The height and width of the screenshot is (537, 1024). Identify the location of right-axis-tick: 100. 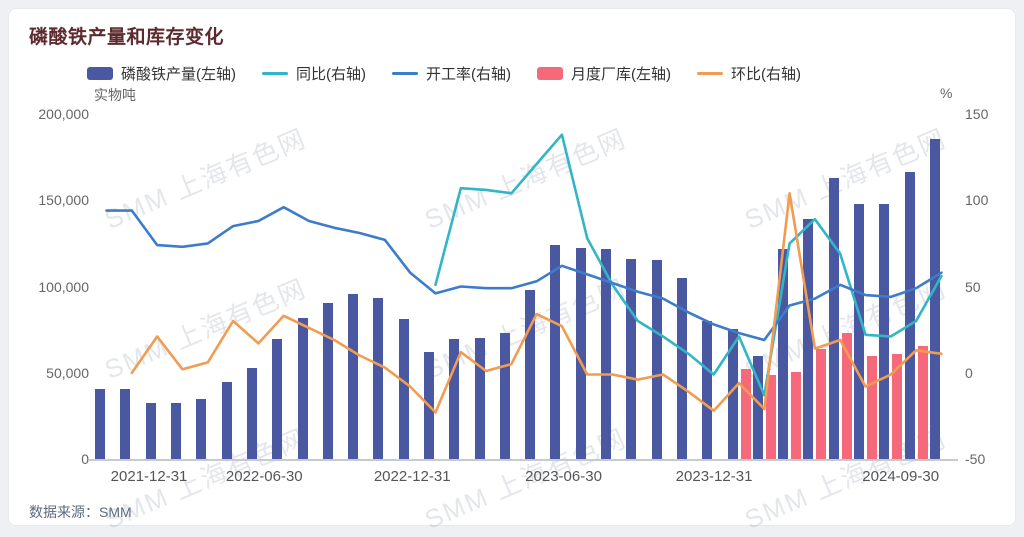
(977, 200).